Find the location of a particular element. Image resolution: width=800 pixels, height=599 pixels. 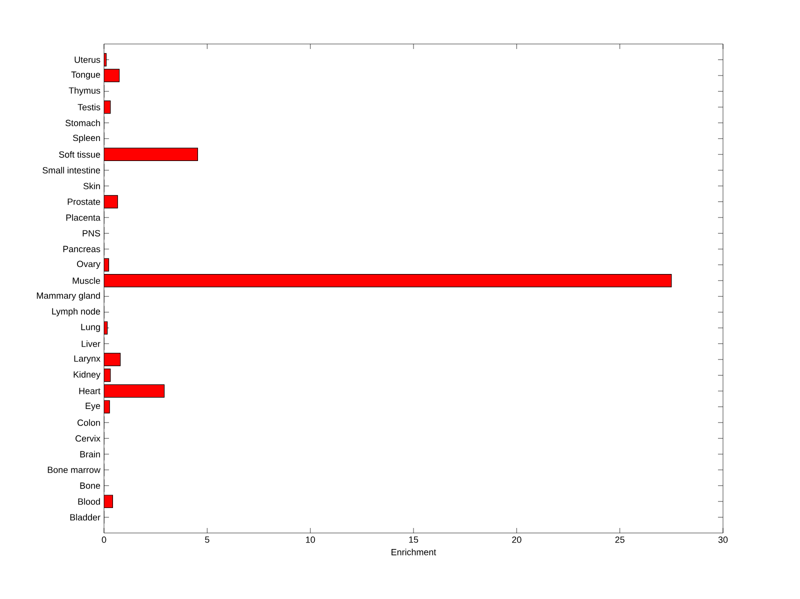

y-tick-label: Cervix is located at coordinates (88, 438).